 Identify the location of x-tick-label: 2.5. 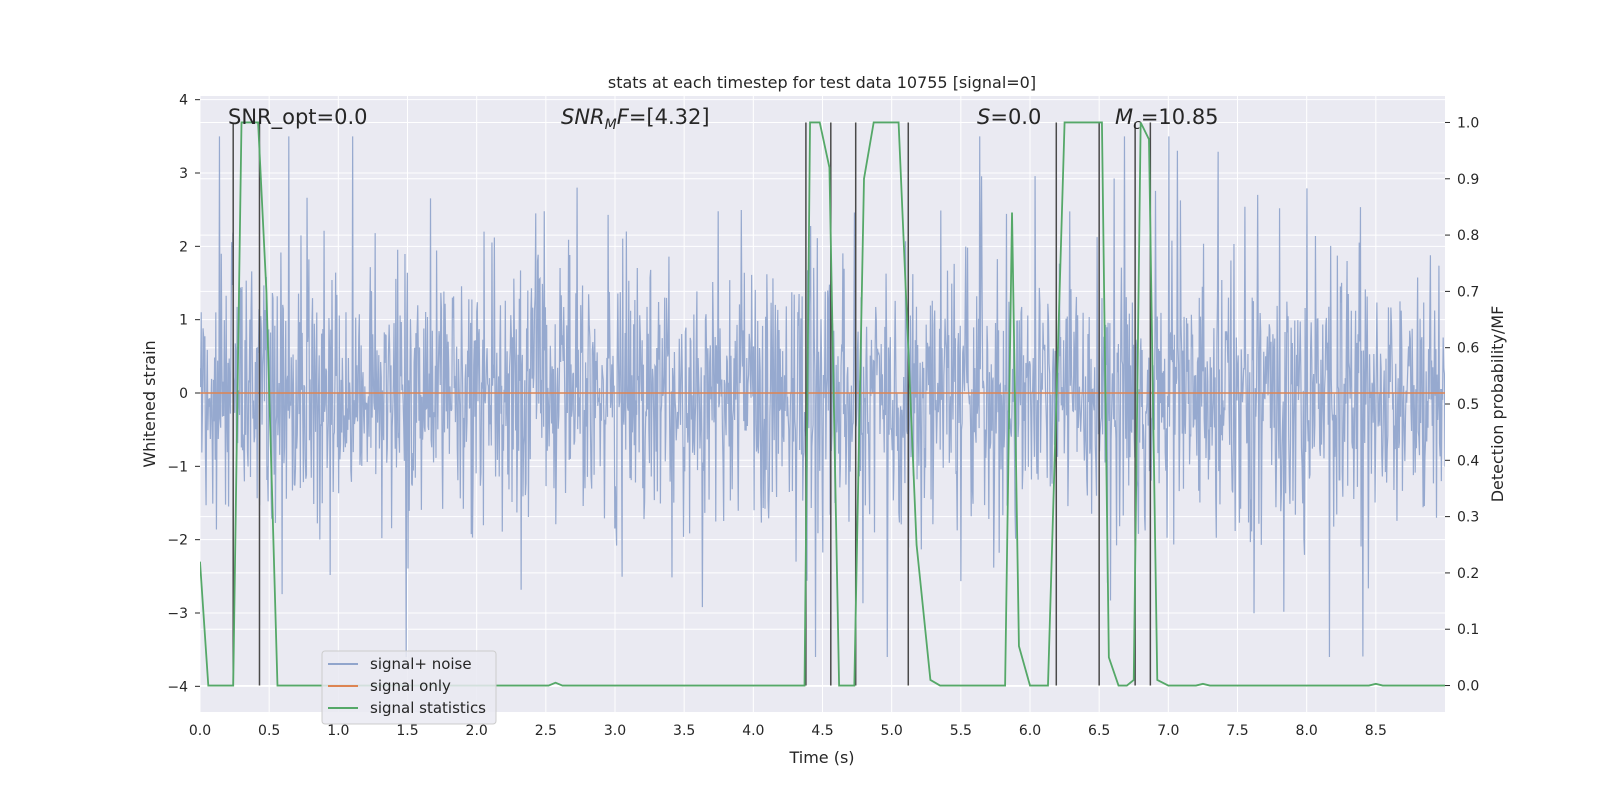
(546, 731).